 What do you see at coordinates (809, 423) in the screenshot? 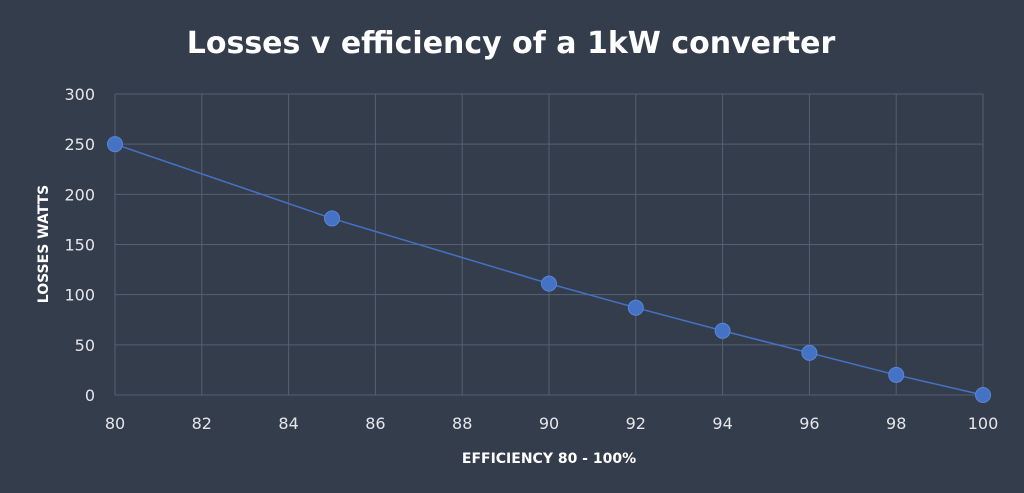
I see `x-tick-label: 96` at bounding box center [809, 423].